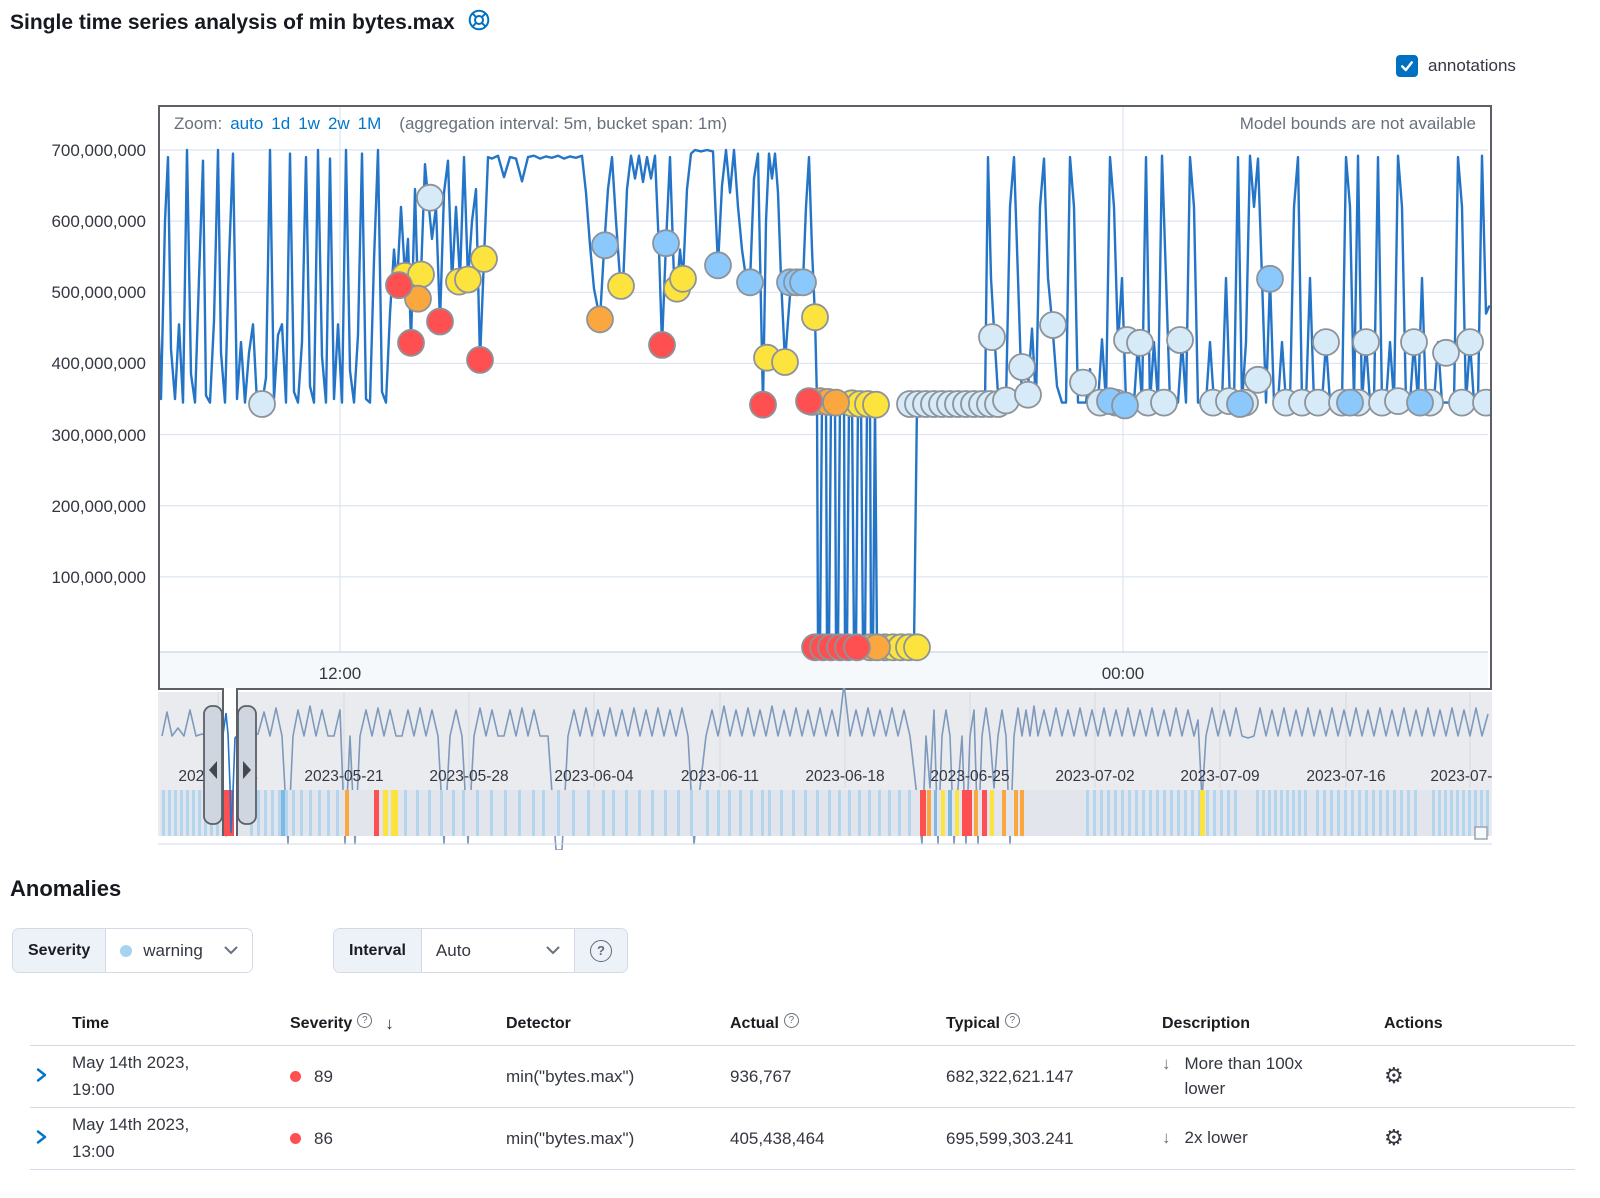 Image resolution: width=1600 pixels, height=1198 pixels. I want to click on annotations-checkbox, so click(1407, 66).